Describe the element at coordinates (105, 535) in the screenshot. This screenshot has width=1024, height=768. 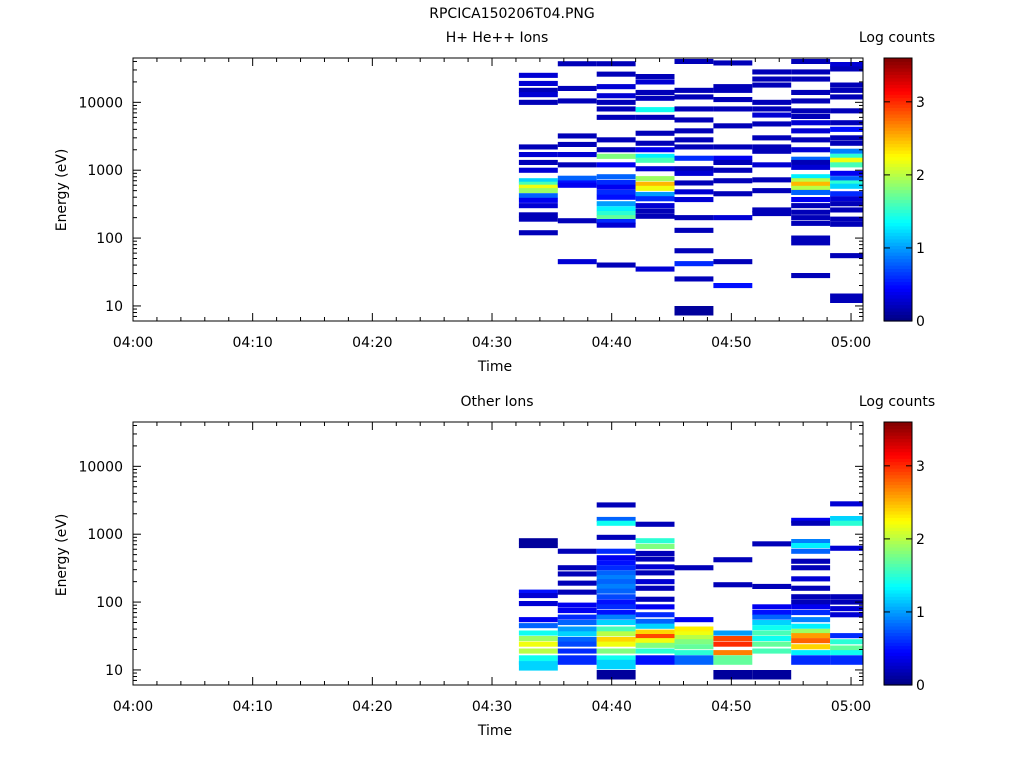
I see `y-tick-label: 1000` at that location.